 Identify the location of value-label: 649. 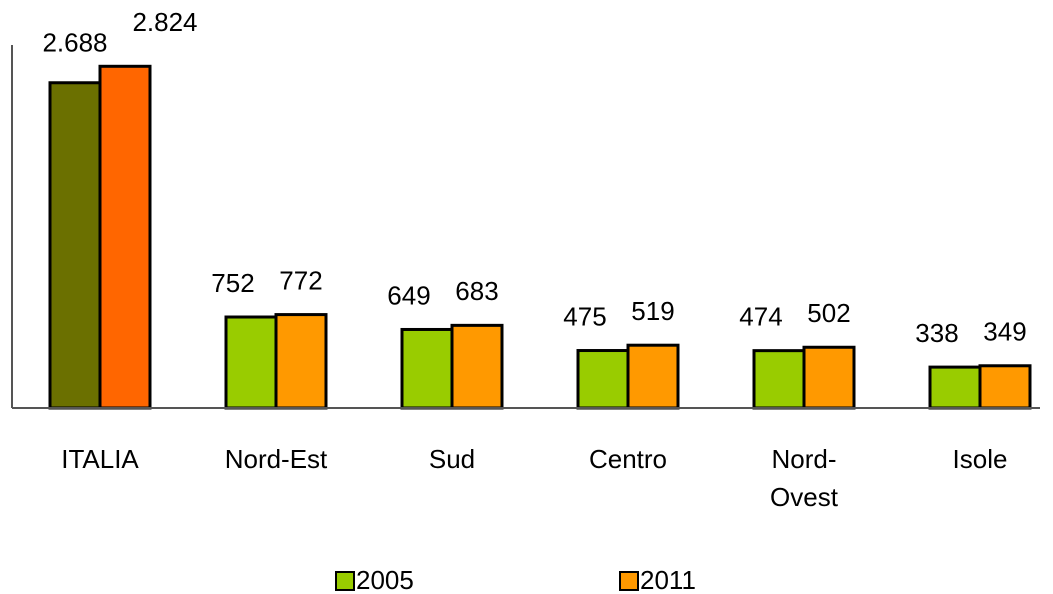
(408, 295).